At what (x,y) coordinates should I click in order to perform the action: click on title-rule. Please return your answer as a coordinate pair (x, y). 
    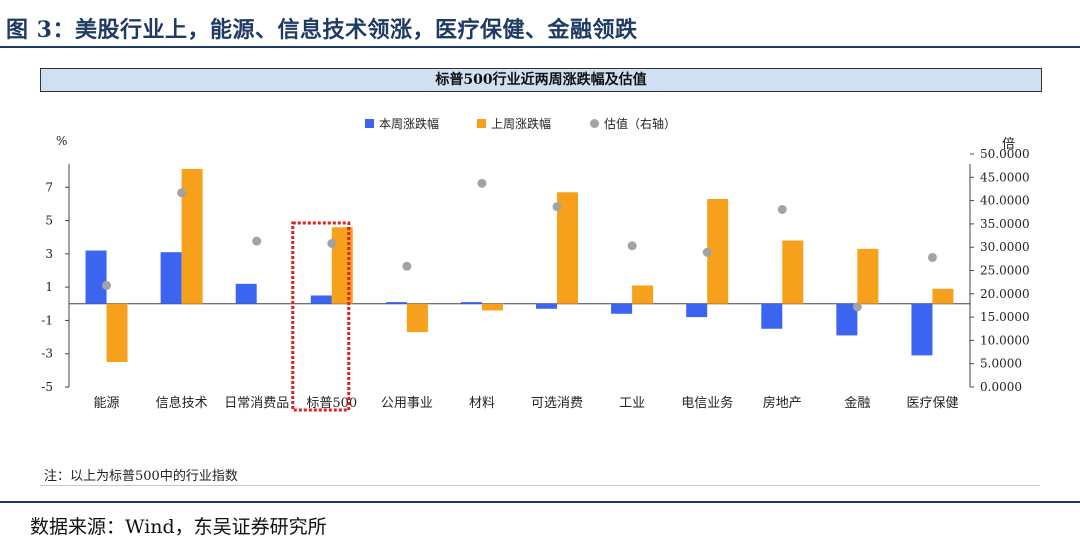
    Looking at the image, I should click on (540, 47).